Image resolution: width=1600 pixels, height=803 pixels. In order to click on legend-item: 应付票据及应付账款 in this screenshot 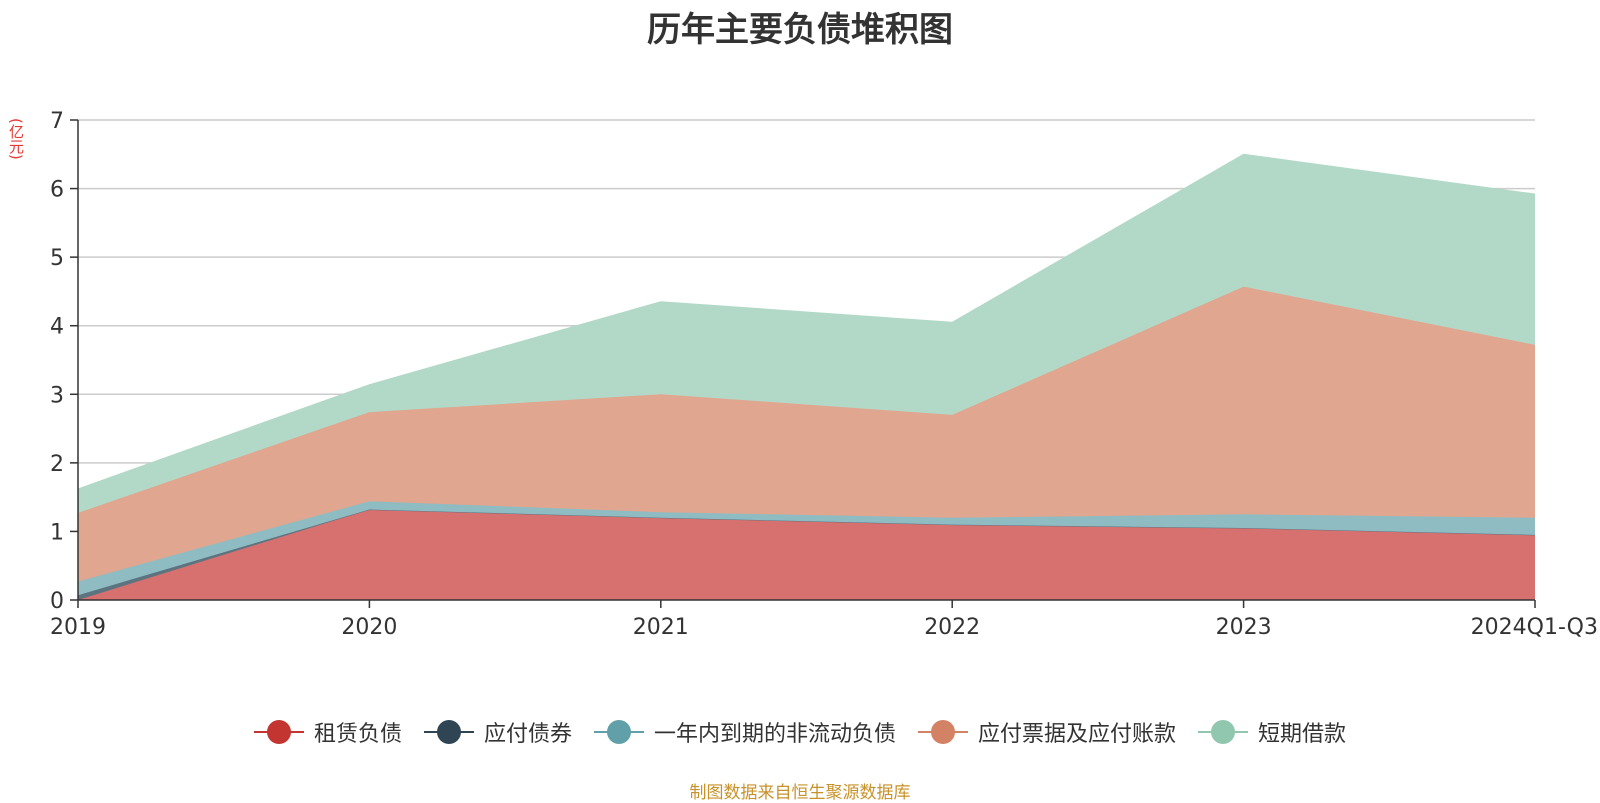, I will do `click(1047, 732)`.